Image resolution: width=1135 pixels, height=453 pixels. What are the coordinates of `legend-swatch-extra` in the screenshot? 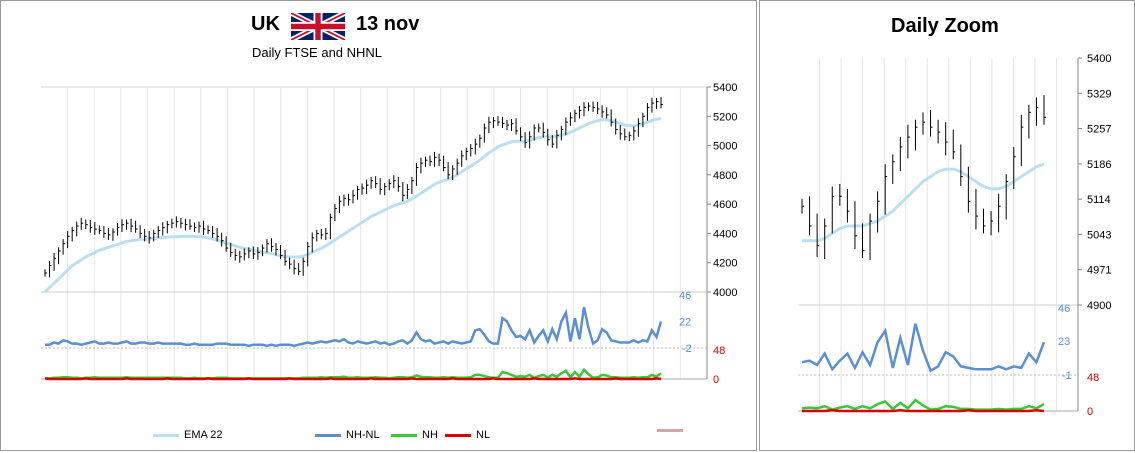 It's located at (670, 430).